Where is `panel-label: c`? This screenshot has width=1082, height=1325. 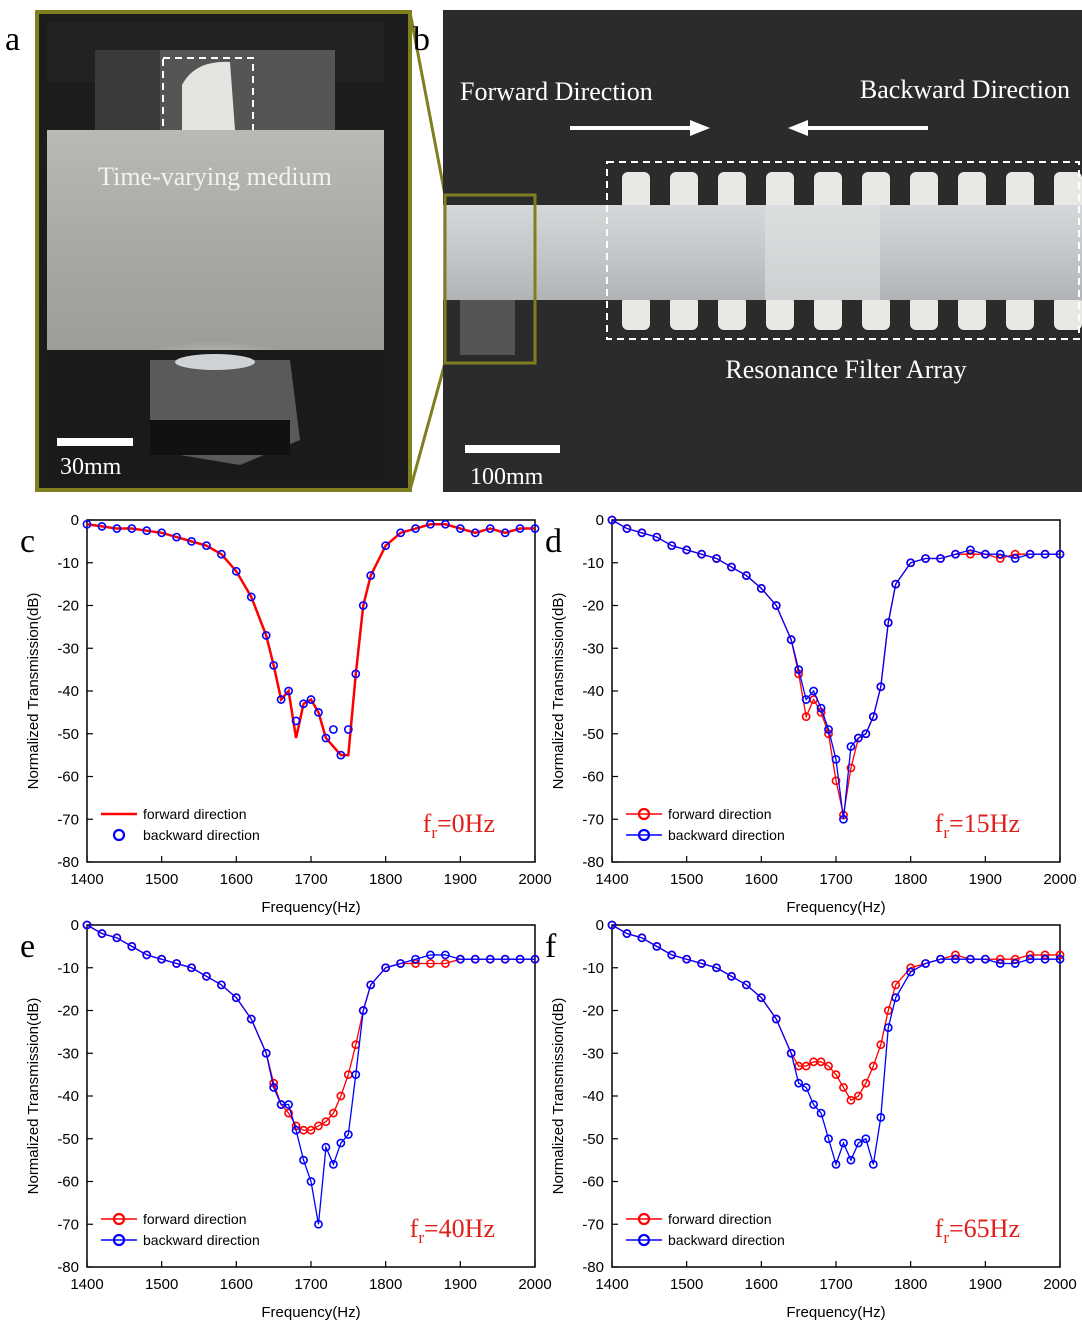
panel-label: c is located at coordinates (27, 541).